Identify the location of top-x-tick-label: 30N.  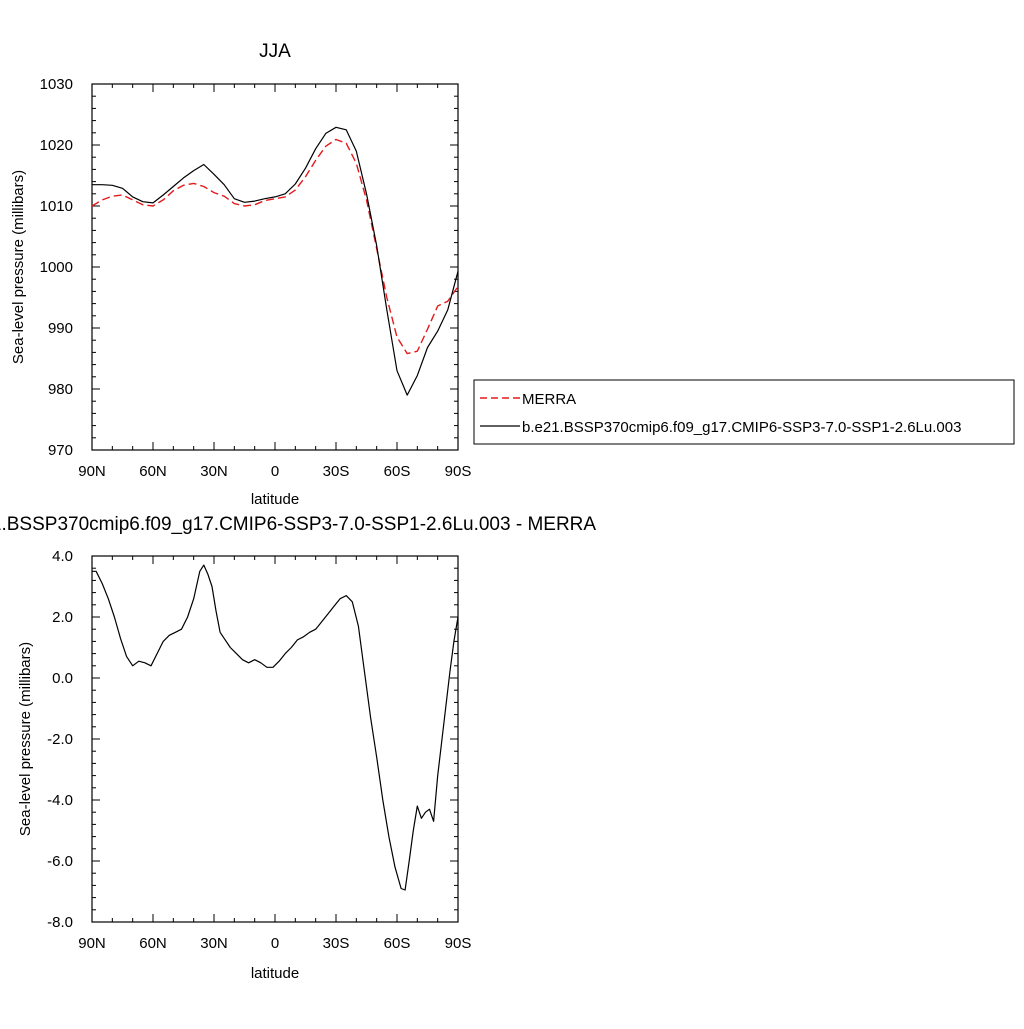
(214, 471).